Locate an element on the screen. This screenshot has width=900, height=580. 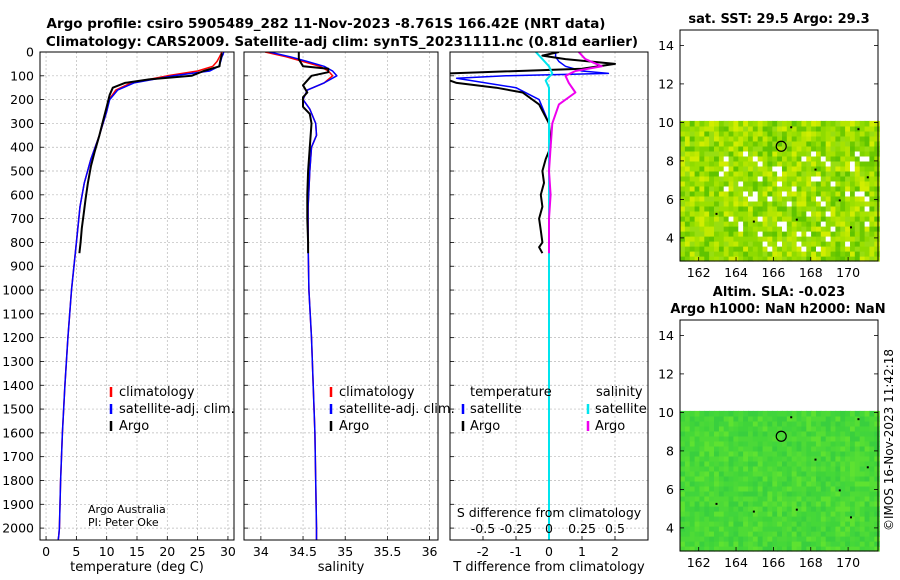
island-marker is located at coordinates (791, 127).